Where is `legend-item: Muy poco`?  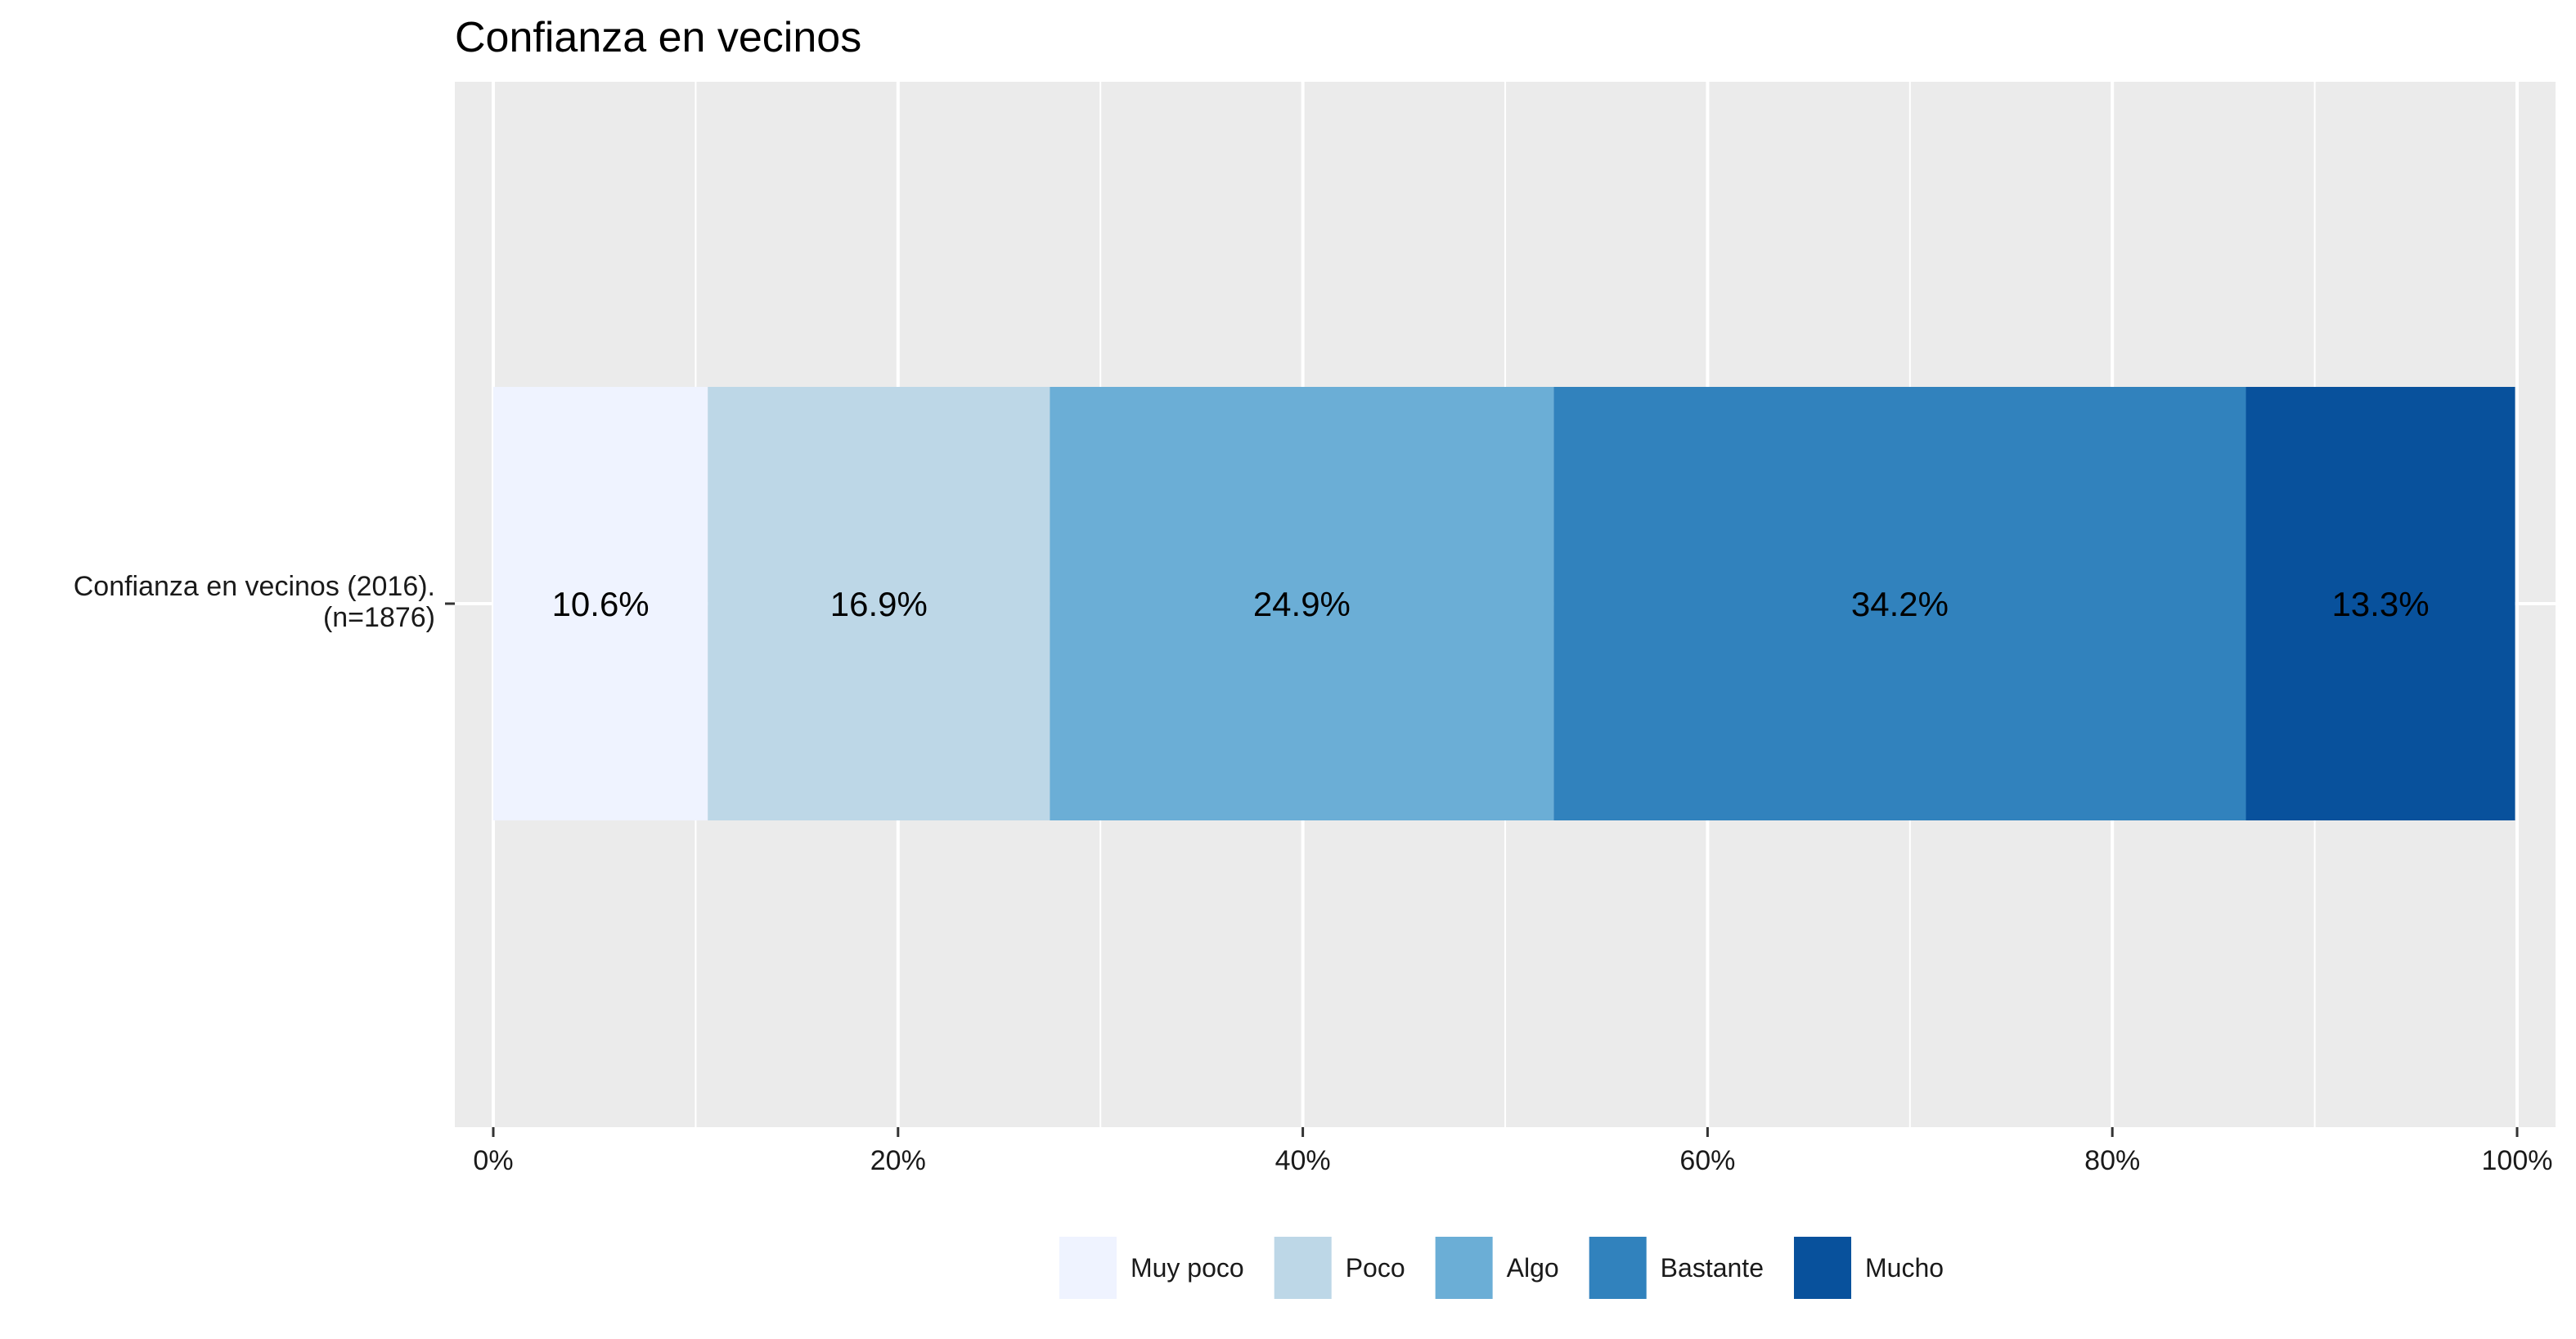 legend-item: Muy poco is located at coordinates (1151, 1268).